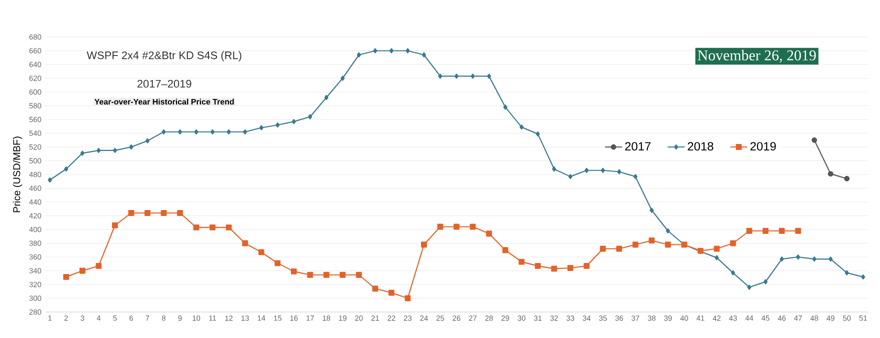 This screenshot has height=338, width=880. What do you see at coordinates (638, 146) in the screenshot?
I see `legend-label: 2017` at bounding box center [638, 146].